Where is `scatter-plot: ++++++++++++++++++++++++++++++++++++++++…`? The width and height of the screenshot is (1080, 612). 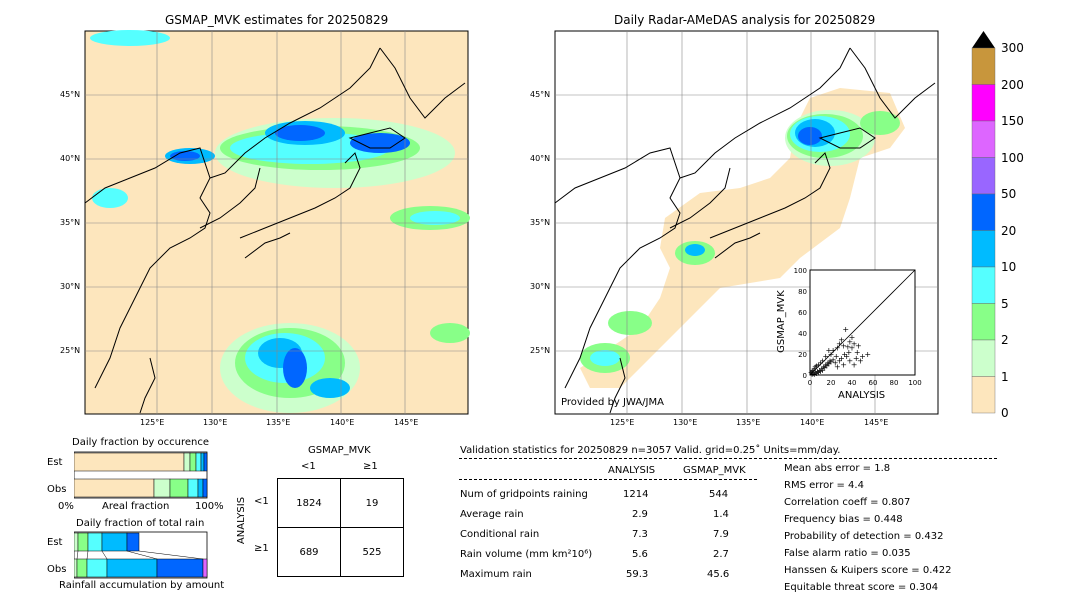
scatter-plot: ++++++++++++++++++++++++++++++++++++++++… is located at coordinates (858, 327).